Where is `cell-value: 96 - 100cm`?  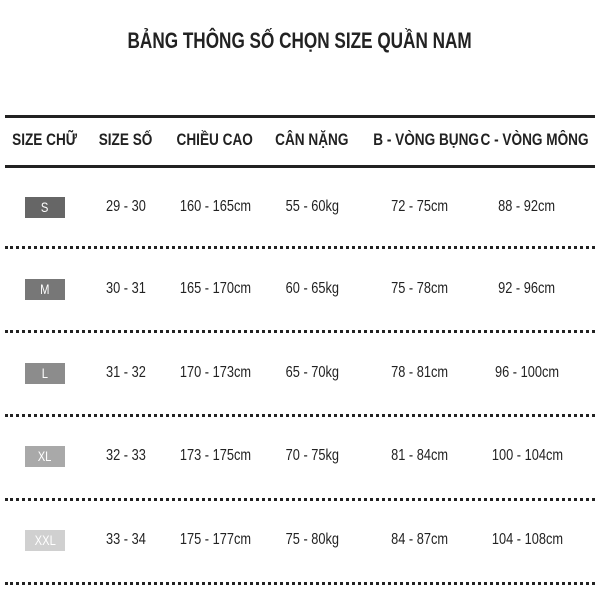
cell-value: 96 - 100cm is located at coordinates (527, 372).